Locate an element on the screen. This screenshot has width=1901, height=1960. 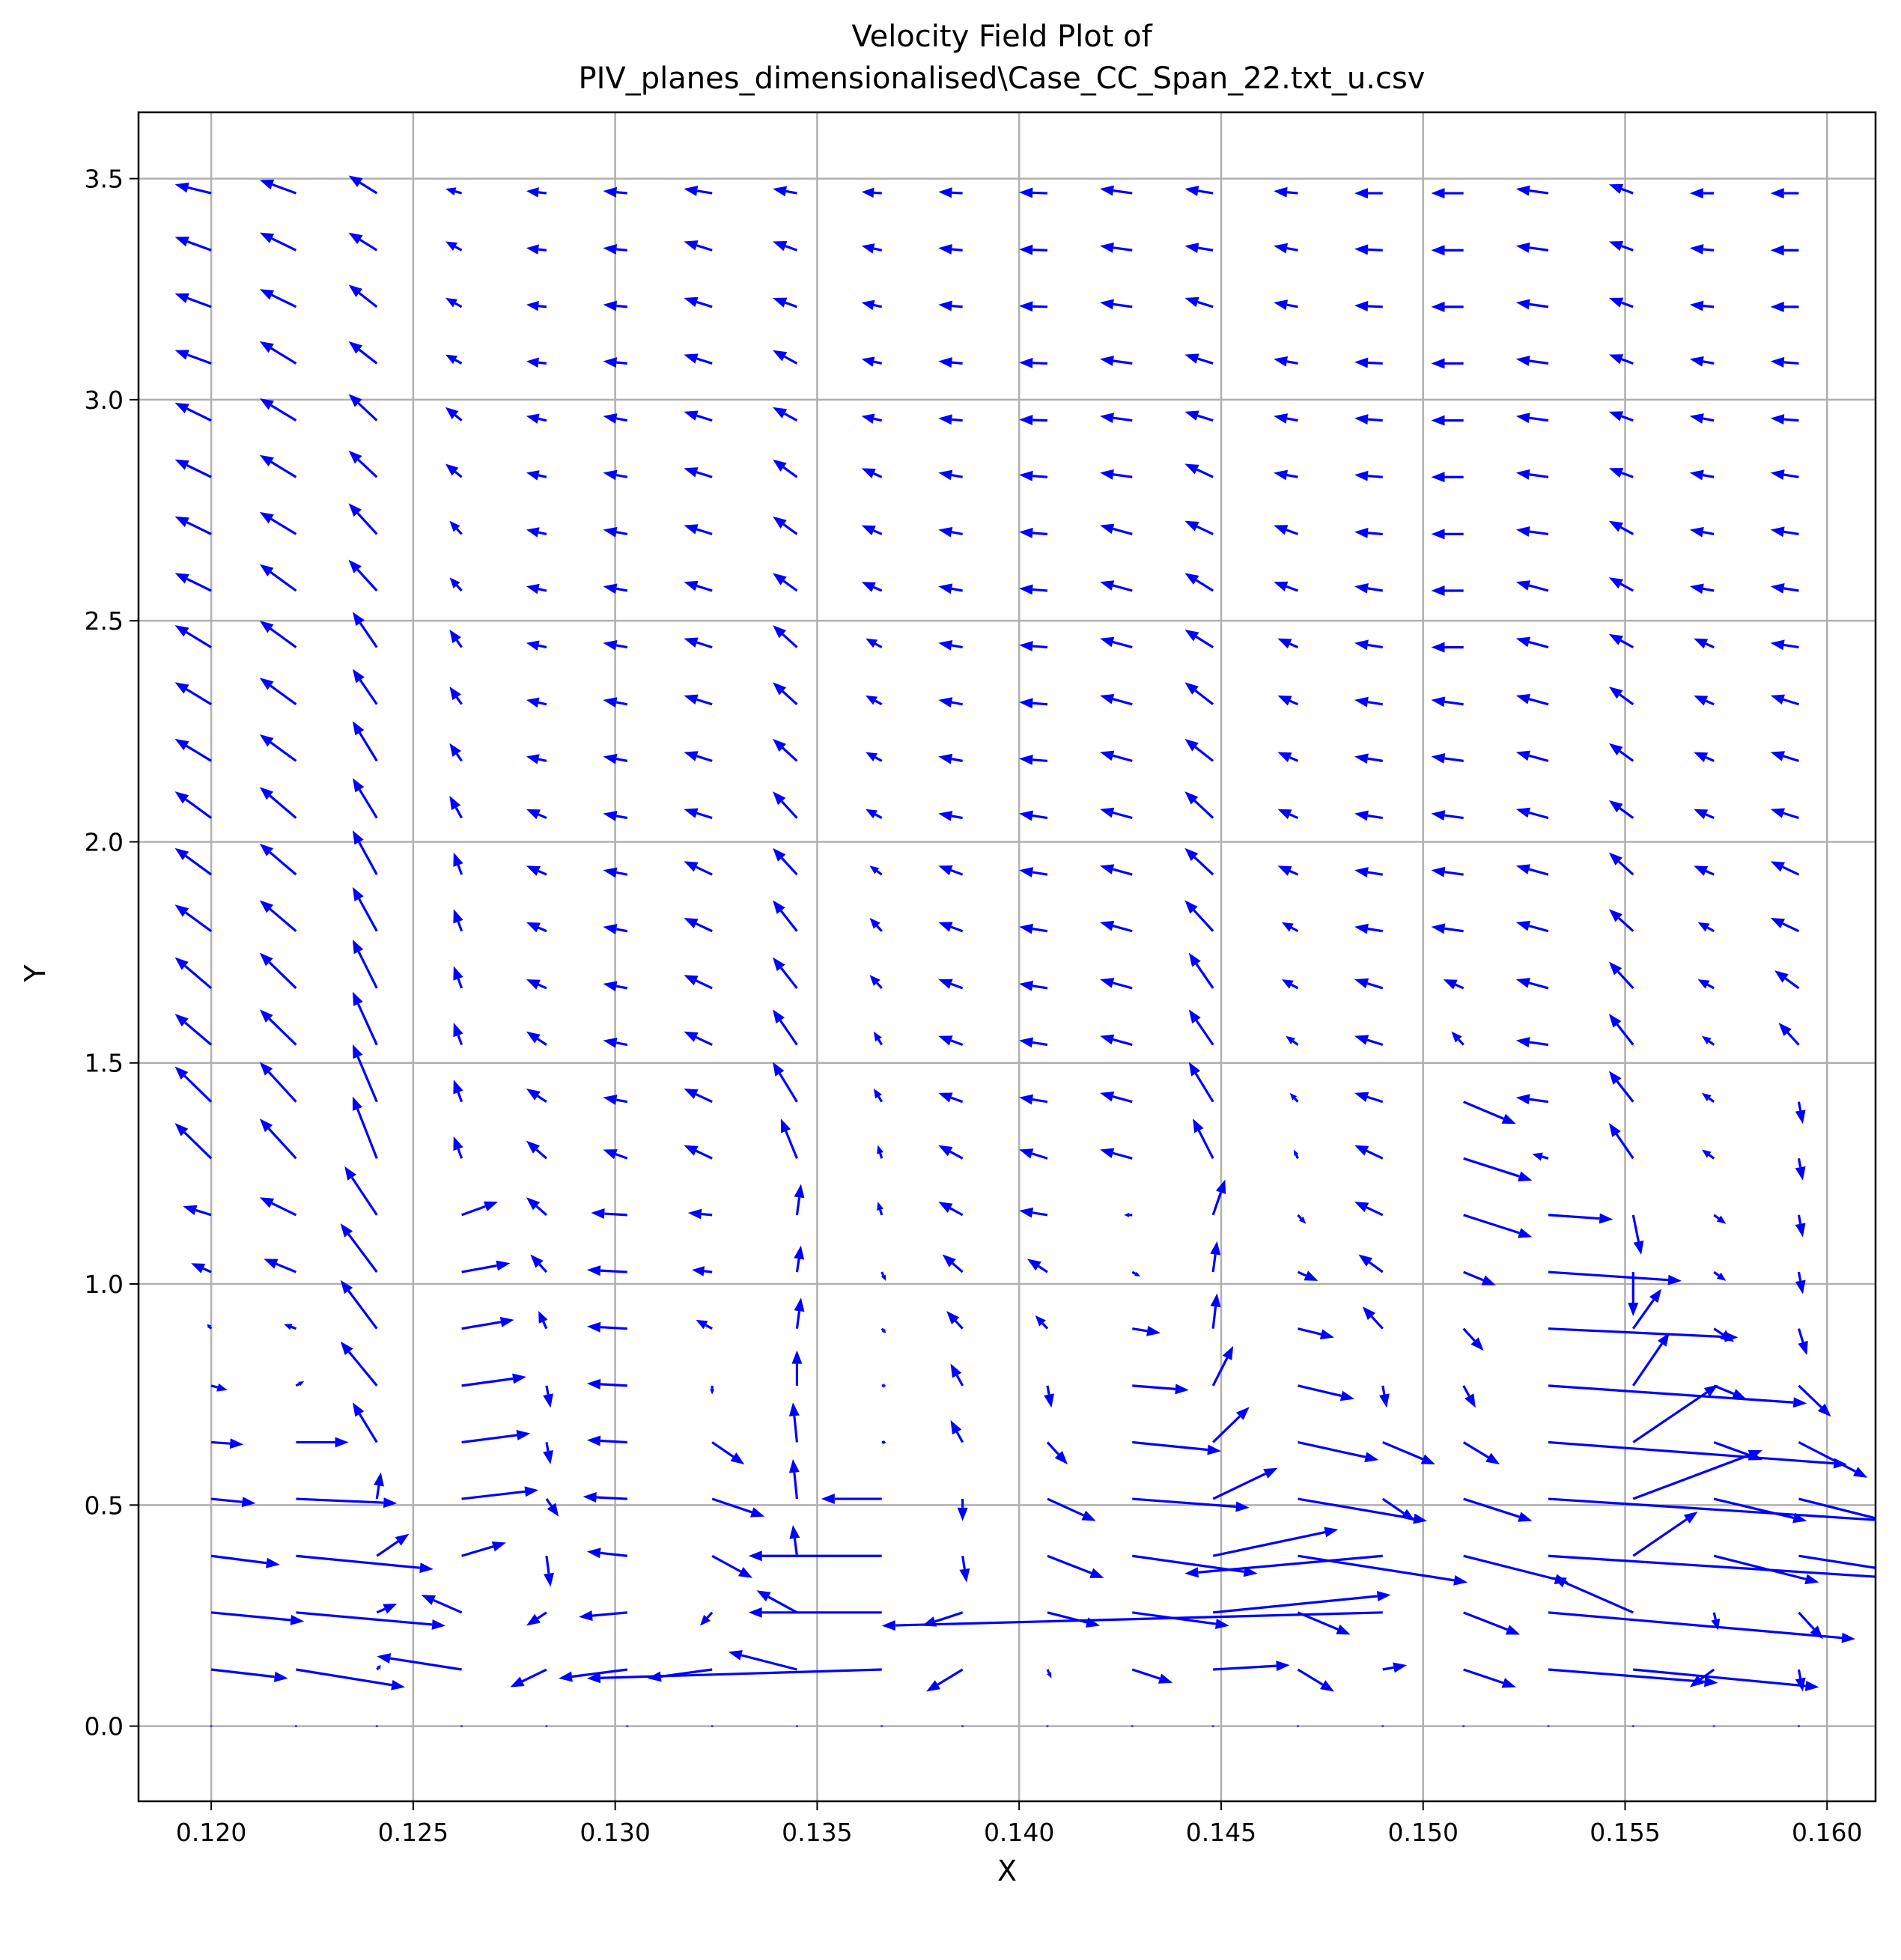
y-tick-label: 1.0 is located at coordinates (104, 1284).